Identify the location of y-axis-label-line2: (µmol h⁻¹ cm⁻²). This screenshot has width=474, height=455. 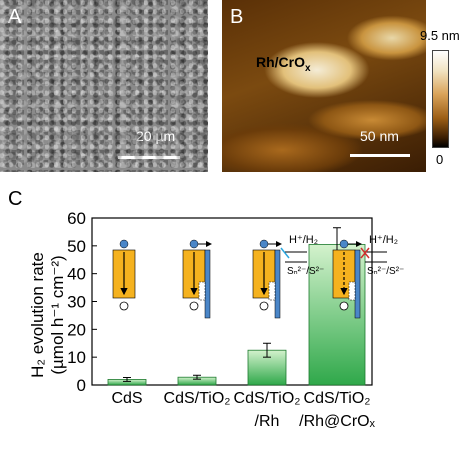
(57, 315).